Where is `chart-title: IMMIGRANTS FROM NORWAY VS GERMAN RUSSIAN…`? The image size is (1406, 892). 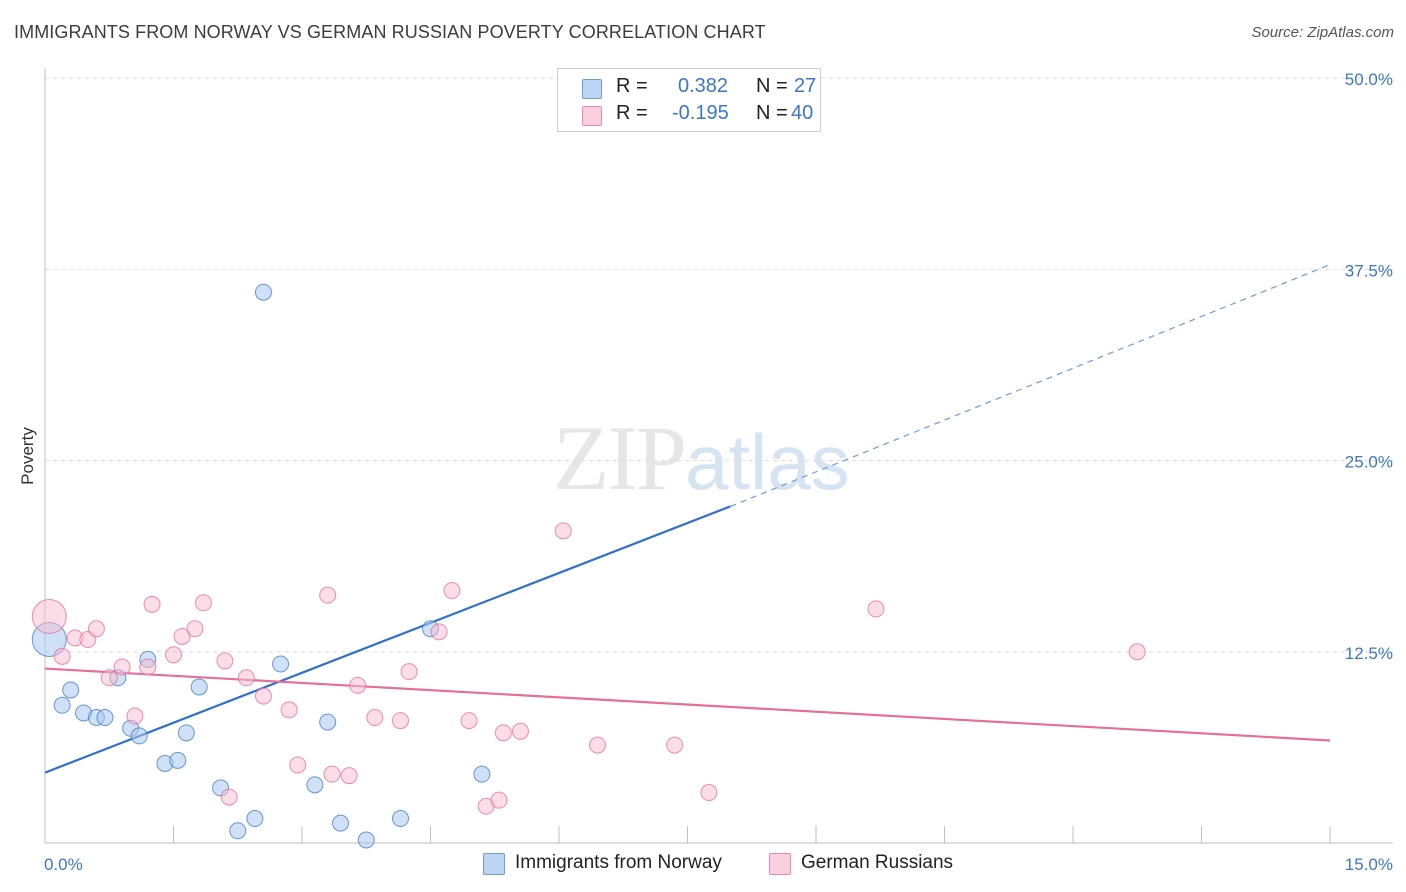 chart-title: IMMIGRANTS FROM NORWAY VS GERMAN RUSSIAN… is located at coordinates (390, 32).